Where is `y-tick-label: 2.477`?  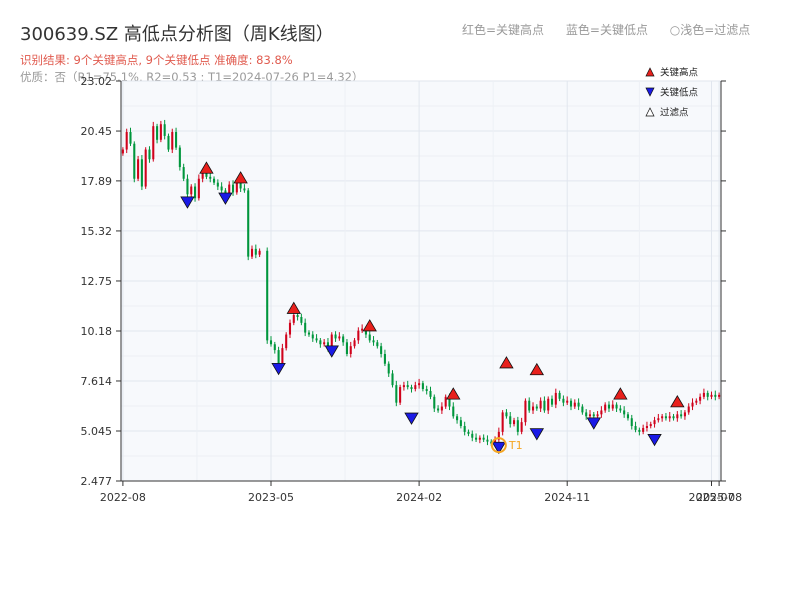
y-tick-label: 2.477 is located at coordinates (97, 481).